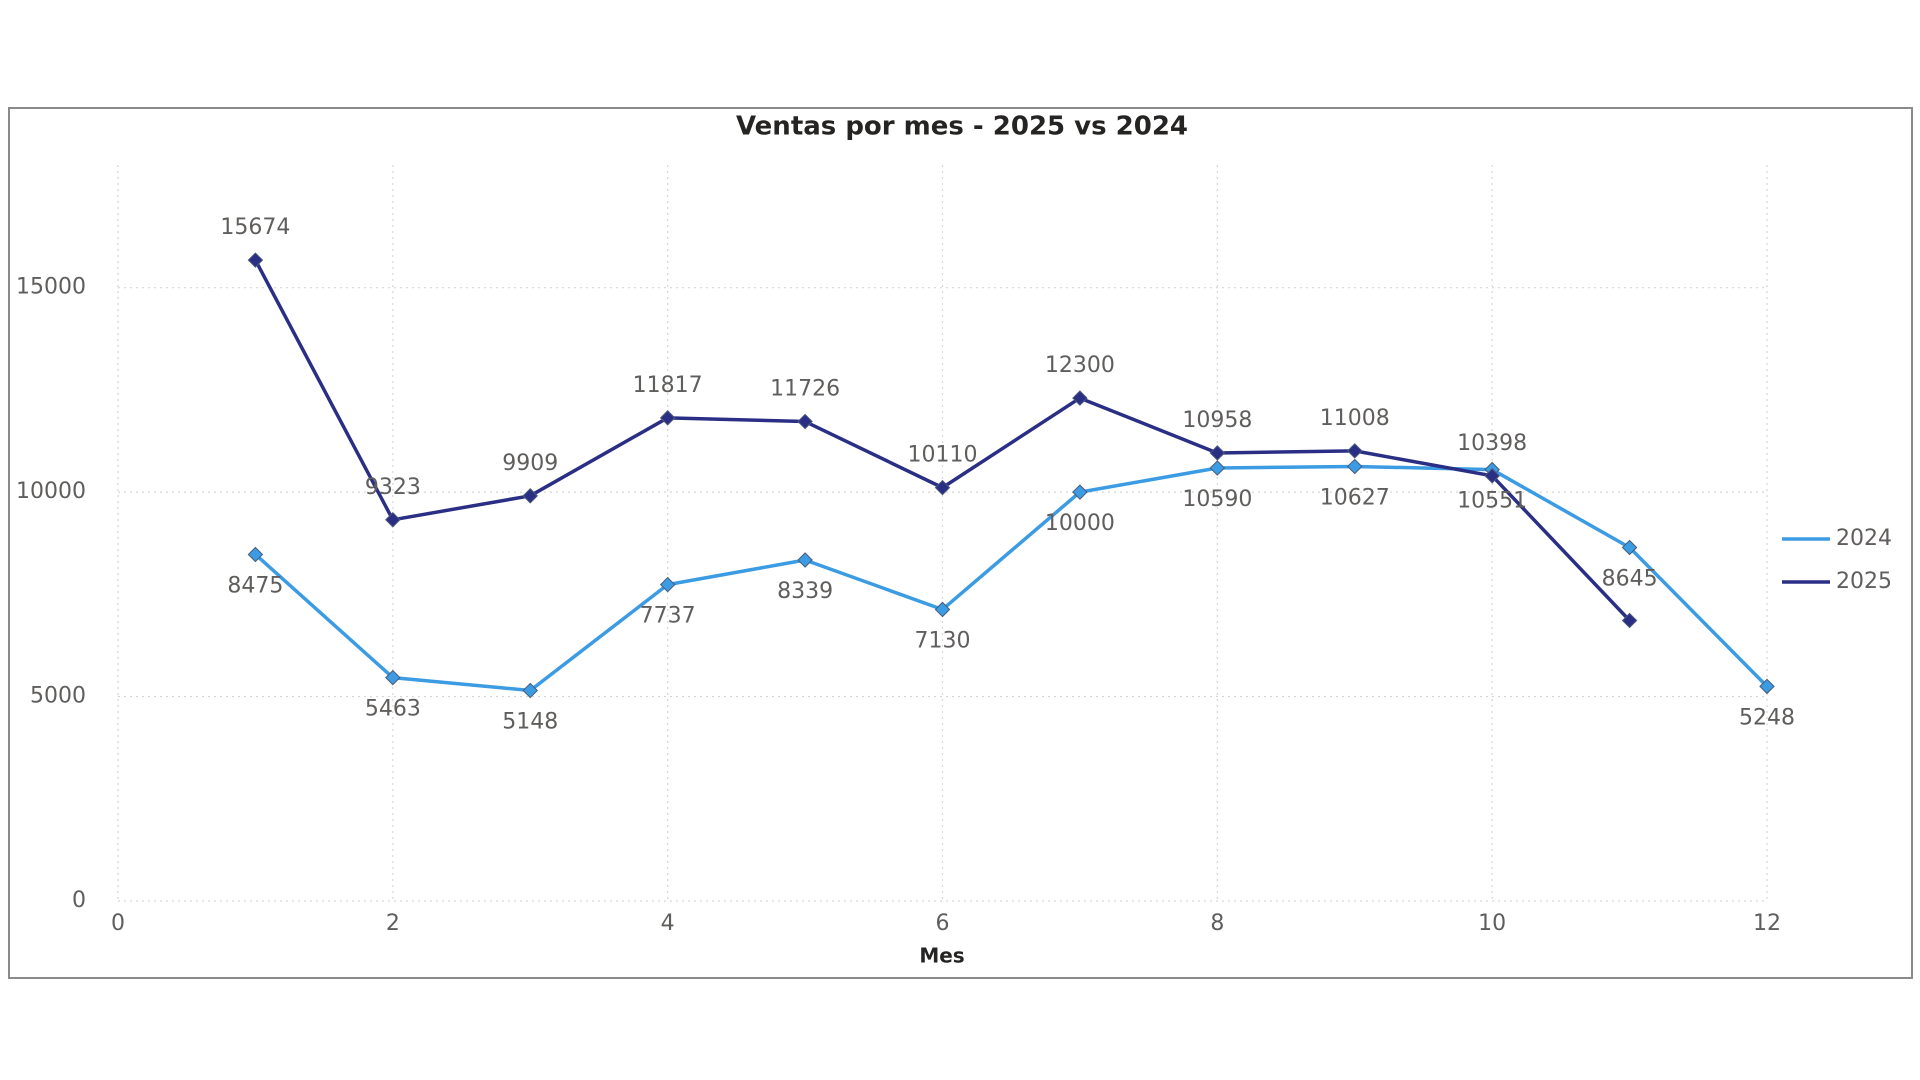 The height and width of the screenshot is (1080, 1920). I want to click on data-label: 8475, so click(255, 585).